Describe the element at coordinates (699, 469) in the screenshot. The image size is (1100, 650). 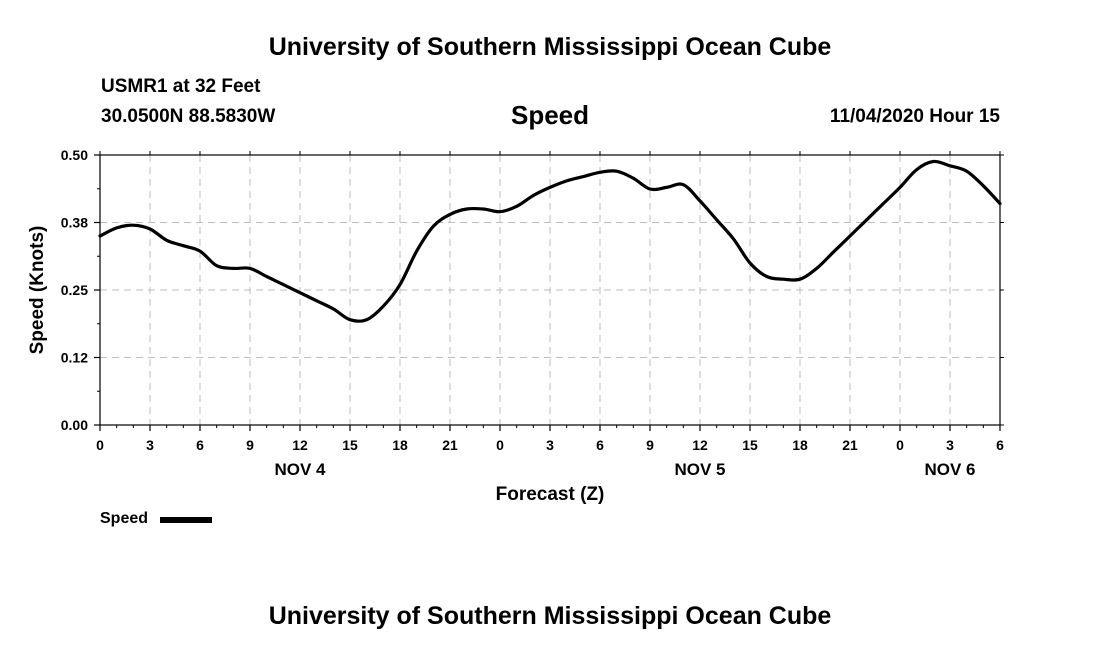
I see `day-label: NOV 5` at that location.